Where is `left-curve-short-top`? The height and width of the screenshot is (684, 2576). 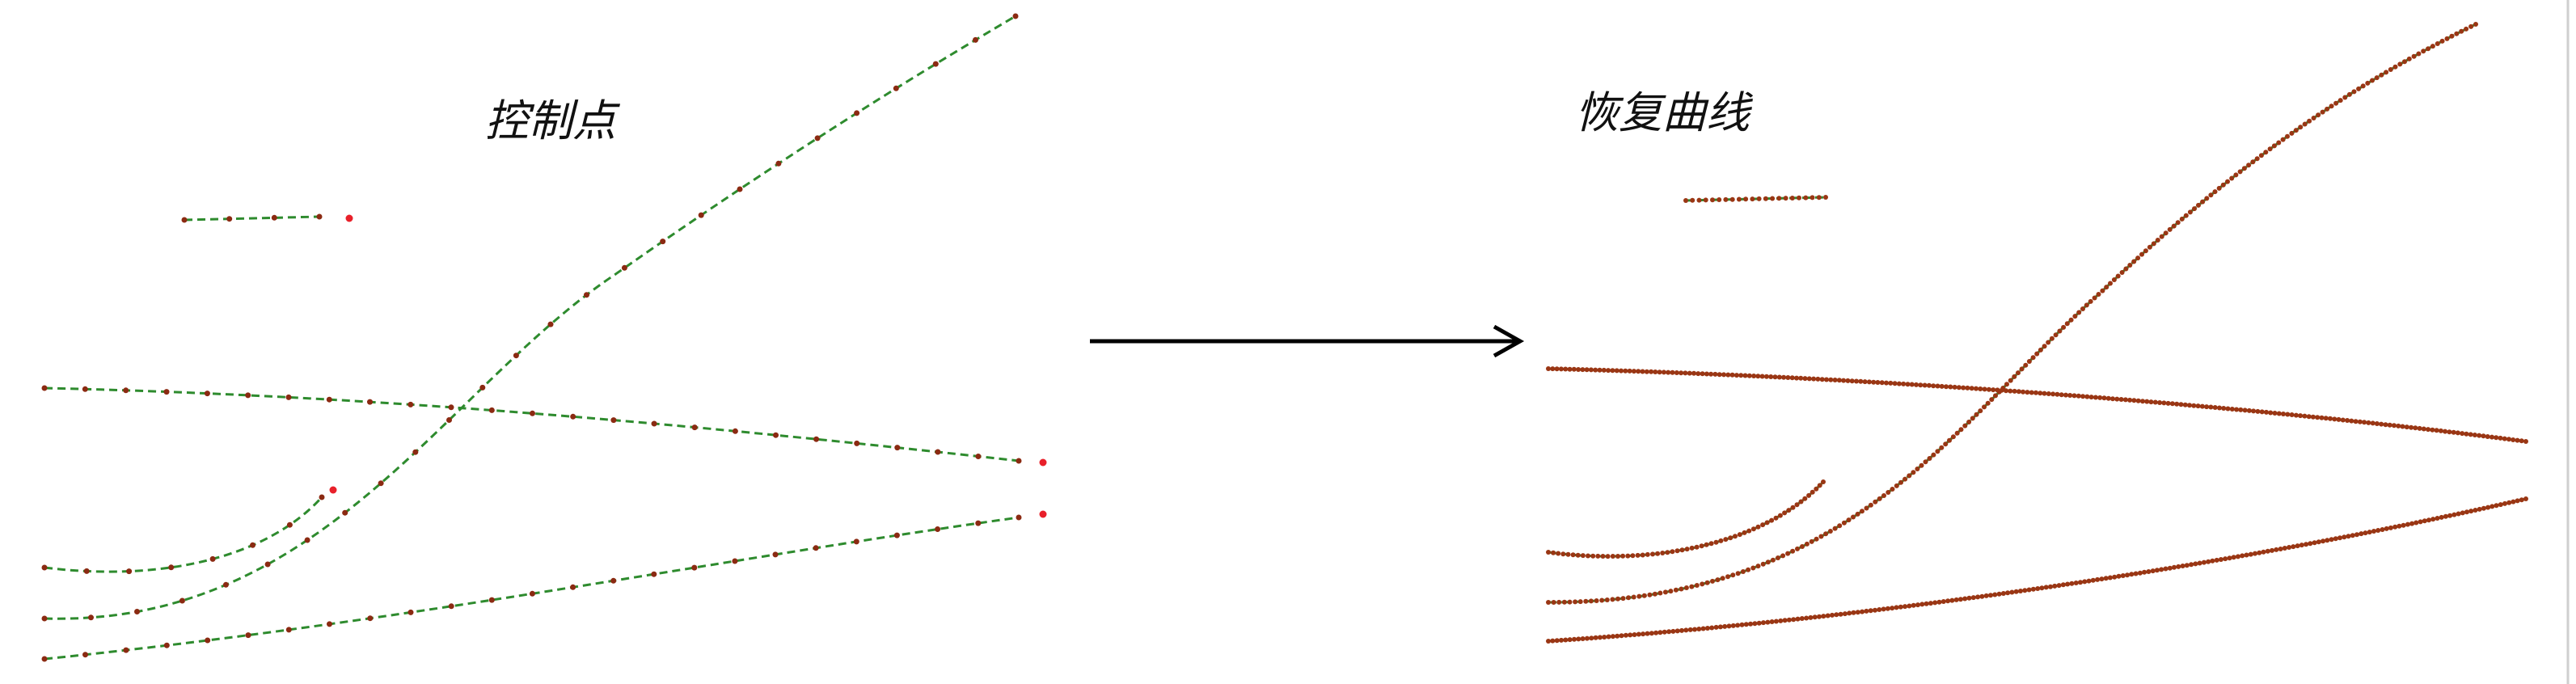 left-curve-short-top is located at coordinates (252, 218).